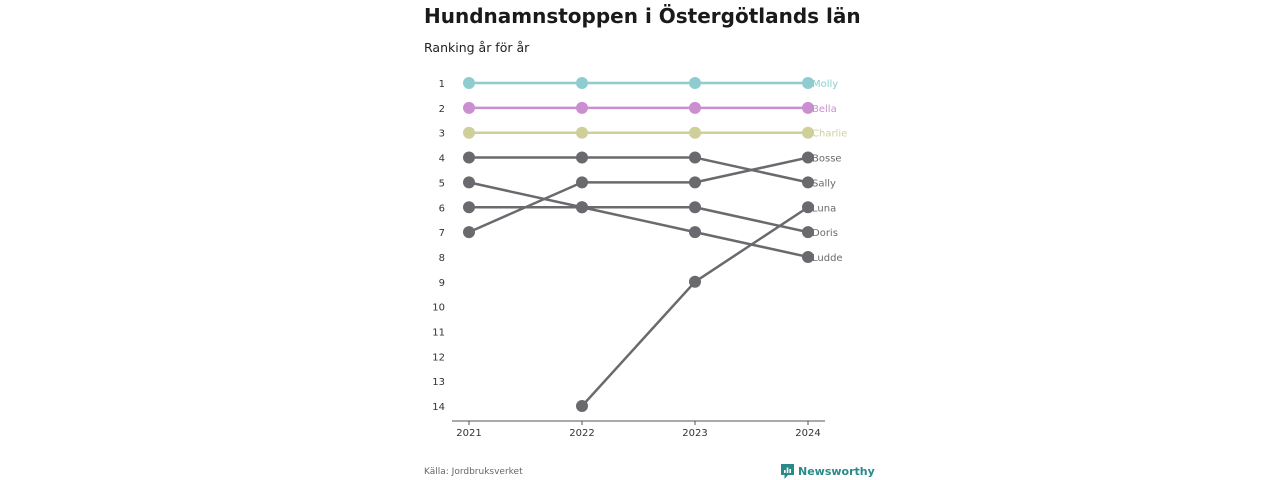 This screenshot has height=480, width=1280. What do you see at coordinates (827, 258) in the screenshot?
I see `series-label-ludde: Ludde` at bounding box center [827, 258].